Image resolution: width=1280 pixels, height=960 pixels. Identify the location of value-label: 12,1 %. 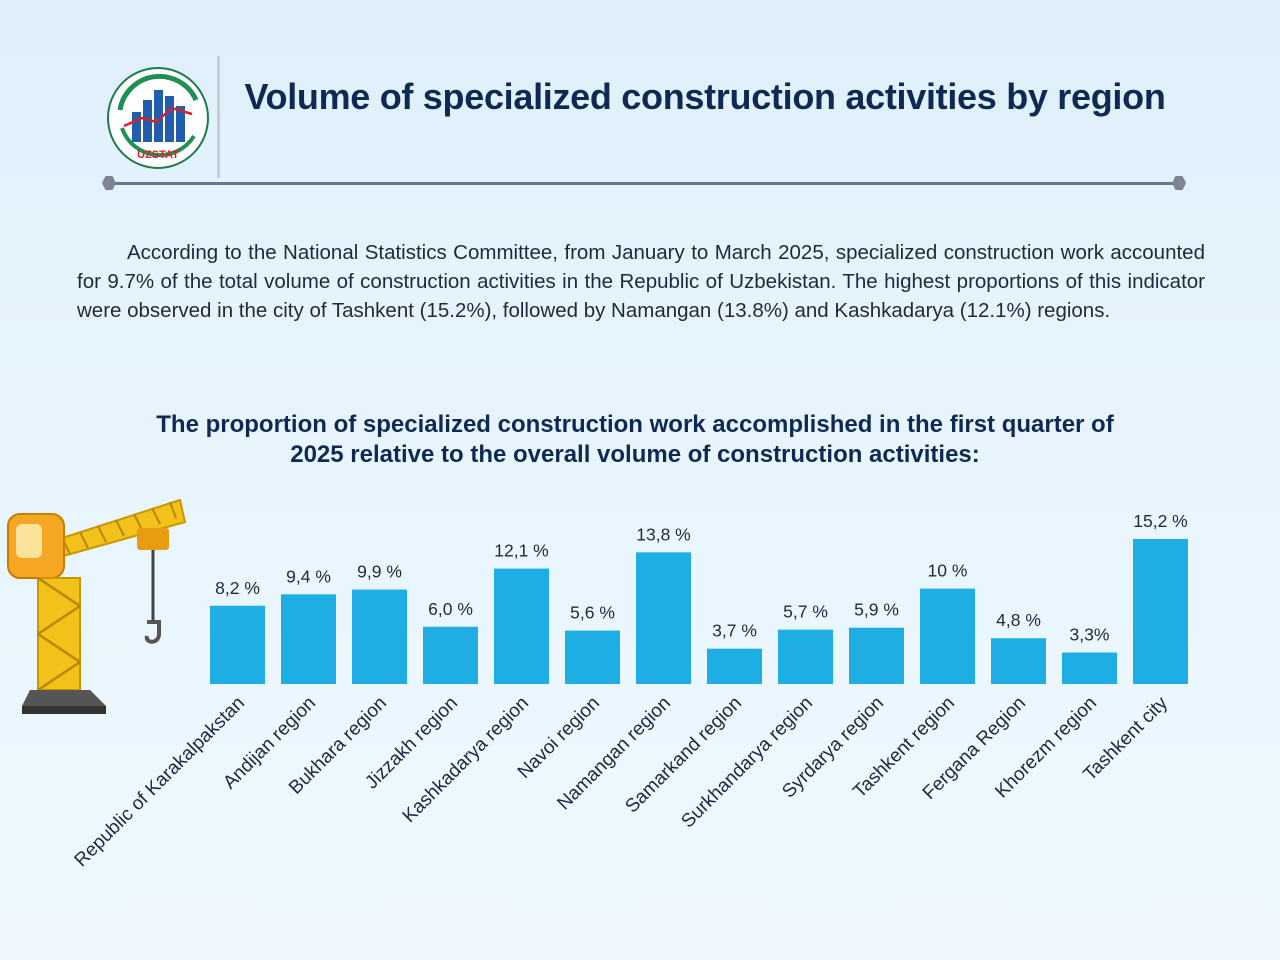
(521, 551).